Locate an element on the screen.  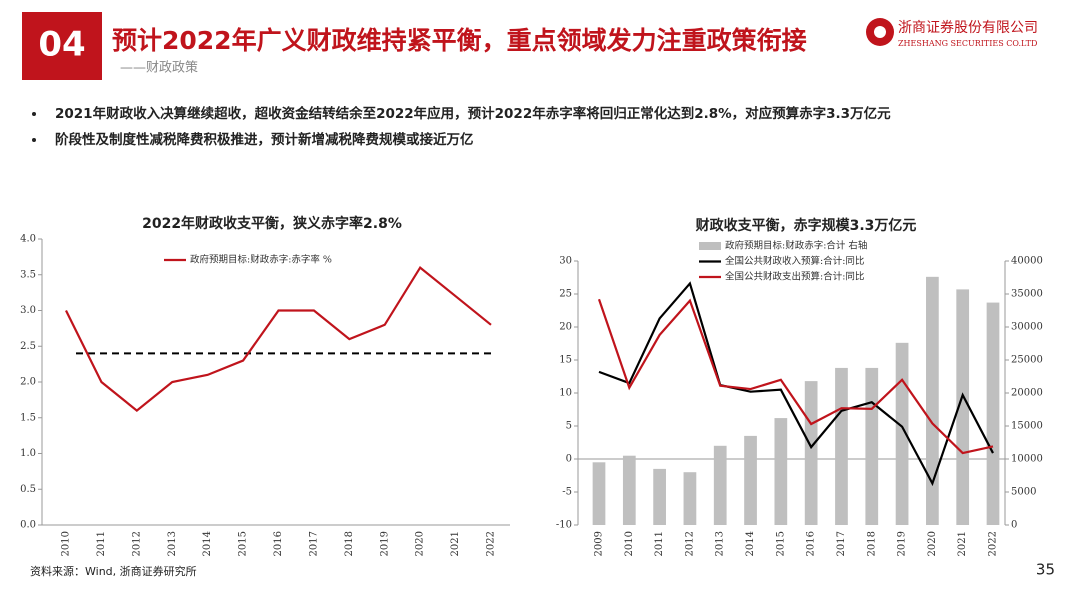
y-tick-label: 1.0 is located at coordinates (28, 453).